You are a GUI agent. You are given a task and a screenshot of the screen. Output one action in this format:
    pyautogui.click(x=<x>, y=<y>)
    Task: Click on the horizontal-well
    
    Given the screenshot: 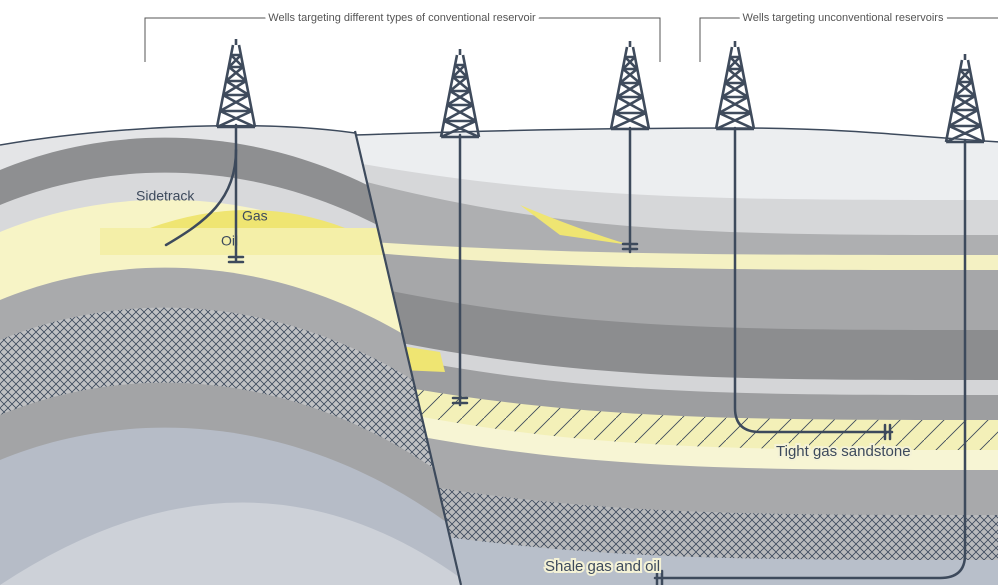 What is the action you would take?
    pyautogui.click(x=813, y=283)
    